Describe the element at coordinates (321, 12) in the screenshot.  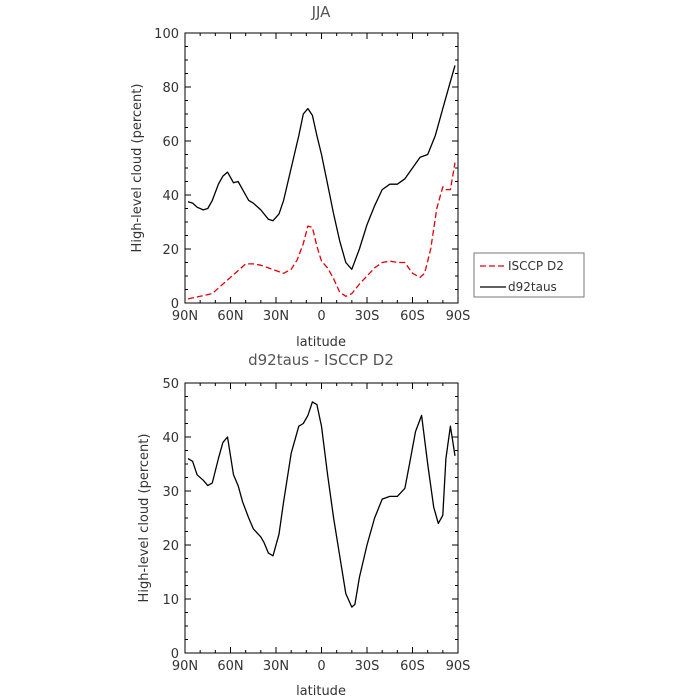
I see `chart-title: JJA` at that location.